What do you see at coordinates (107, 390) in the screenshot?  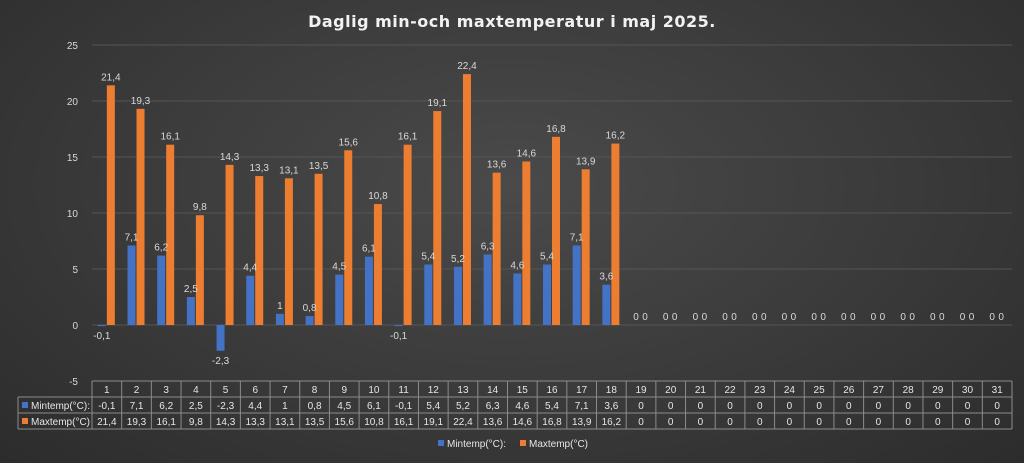 I see `table-header-cell: 1` at bounding box center [107, 390].